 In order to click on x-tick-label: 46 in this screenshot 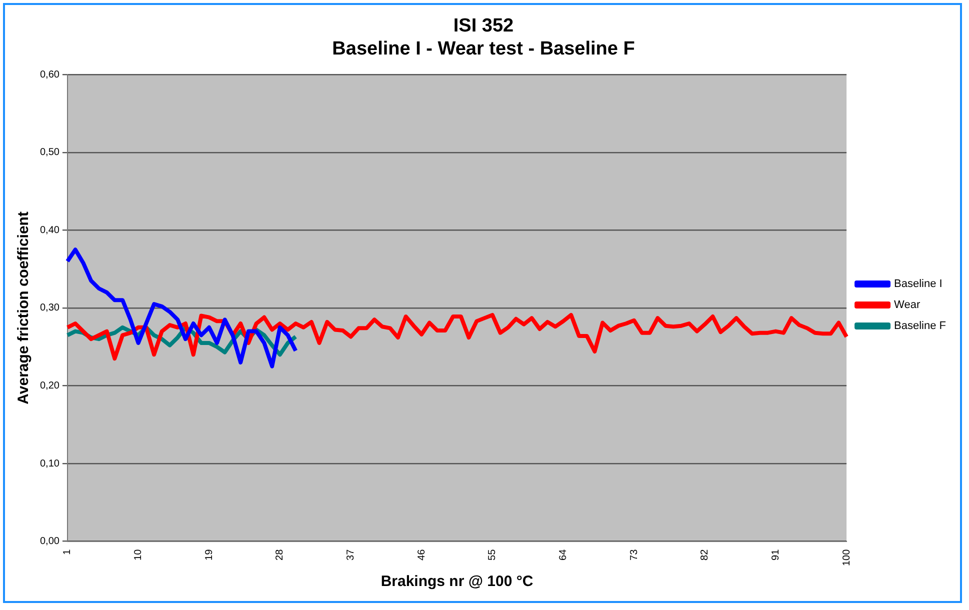, I will do `click(422, 554)`.